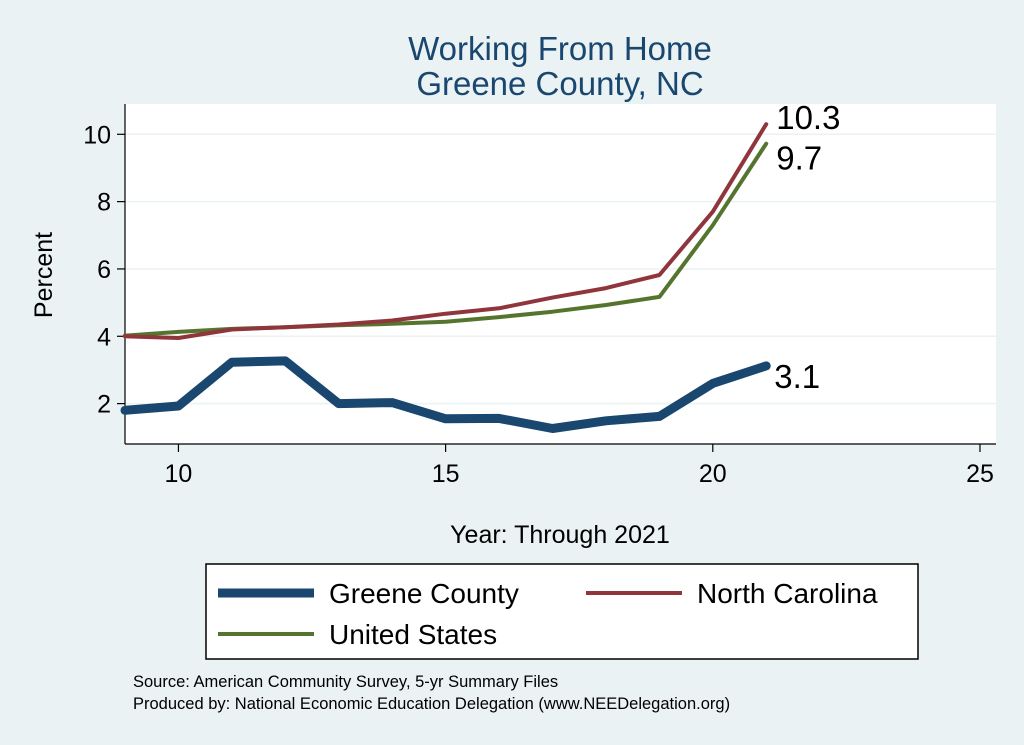 This screenshot has height=745, width=1024. Describe the element at coordinates (797, 376) in the screenshot. I see `end-value-label: 3.1` at that location.